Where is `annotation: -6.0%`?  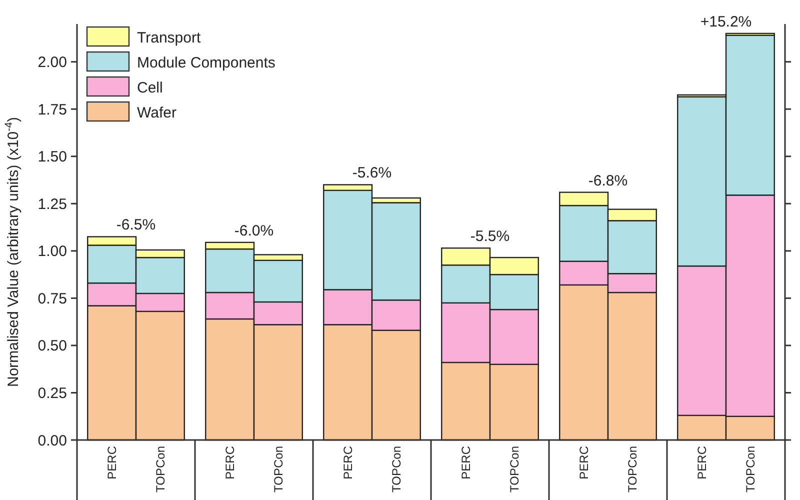
annotation: -6.0% is located at coordinates (254, 231).